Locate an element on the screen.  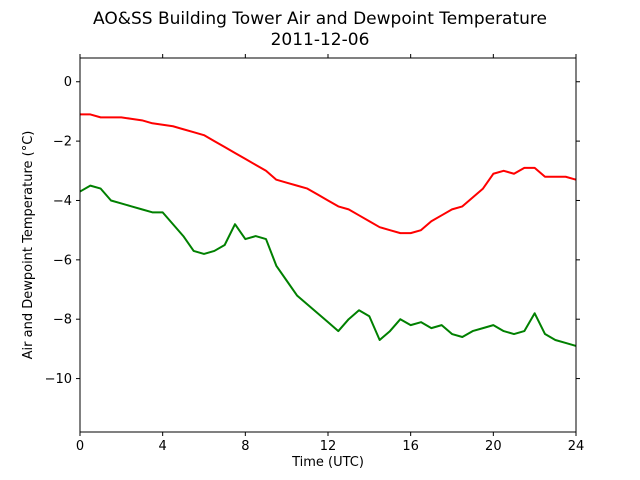
chart-subtitle: 2011-12-06 is located at coordinates (320, 40).